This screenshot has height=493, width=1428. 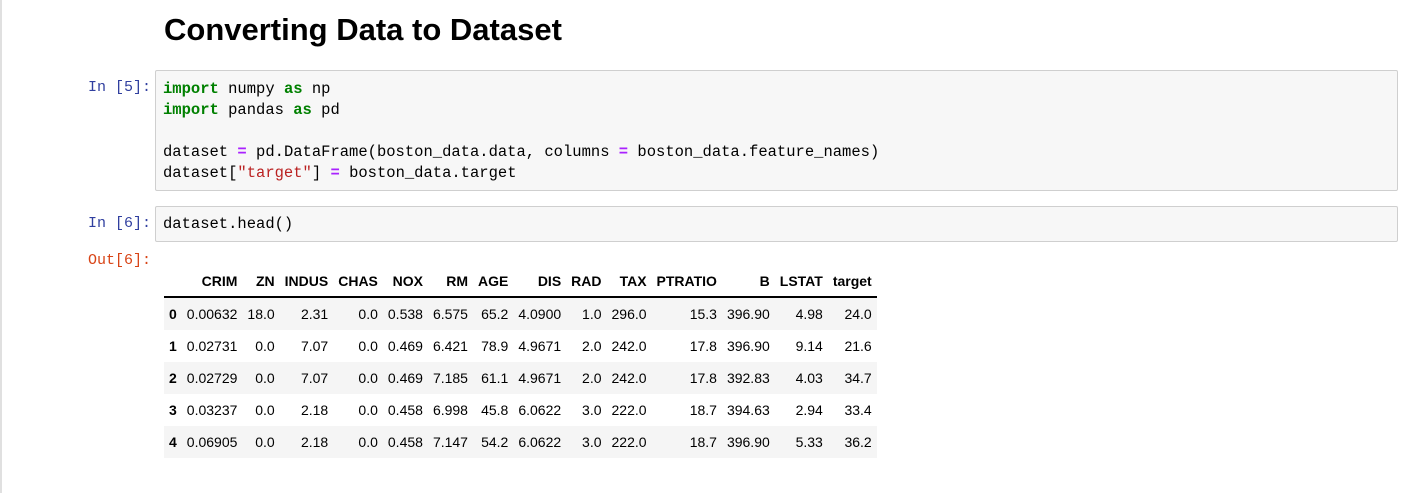 What do you see at coordinates (228, 224) in the screenshot?
I see `code-line: dataset.head()` at bounding box center [228, 224].